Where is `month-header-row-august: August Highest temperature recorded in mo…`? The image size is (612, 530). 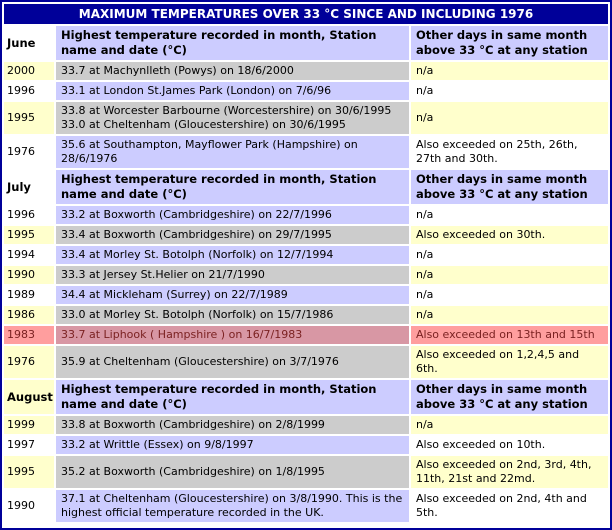 month-header-row-august: August Highest temperature recorded in mo… is located at coordinates (306, 397).